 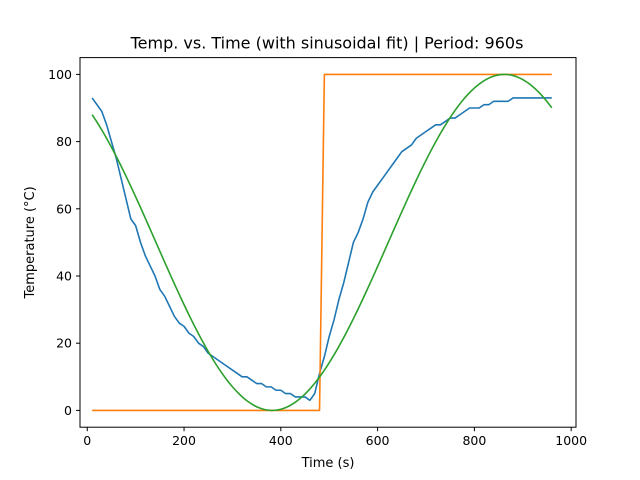 I want to click on x-tick-label: 400, so click(x=281, y=440).